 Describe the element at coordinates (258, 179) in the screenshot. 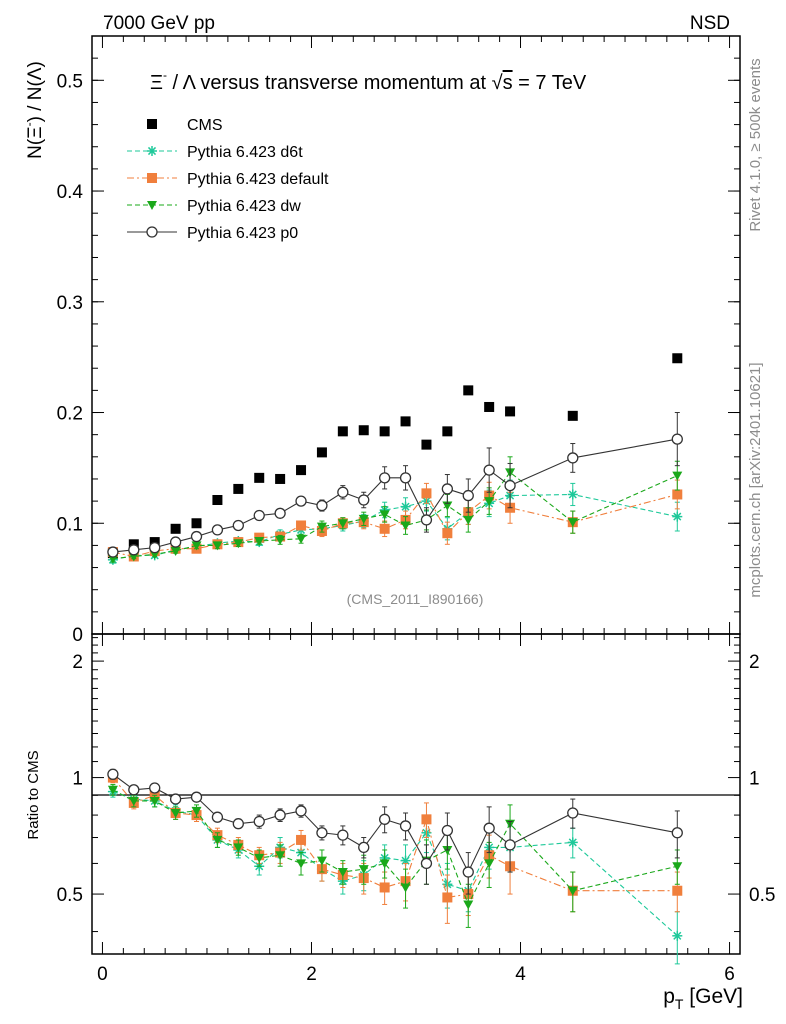

I see `legend-label: Pythia 6.423 default` at that location.